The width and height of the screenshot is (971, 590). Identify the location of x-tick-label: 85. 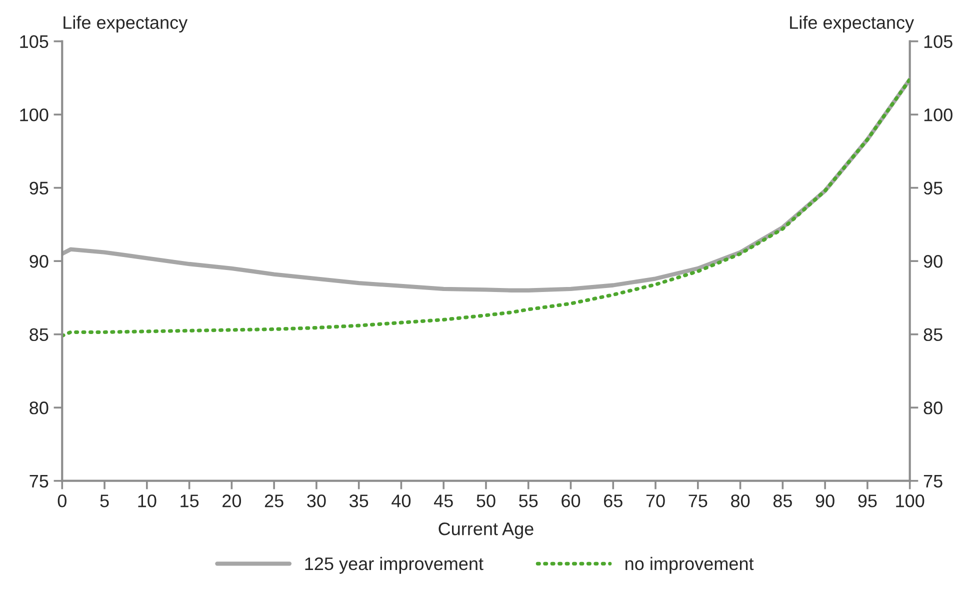
(782, 501).